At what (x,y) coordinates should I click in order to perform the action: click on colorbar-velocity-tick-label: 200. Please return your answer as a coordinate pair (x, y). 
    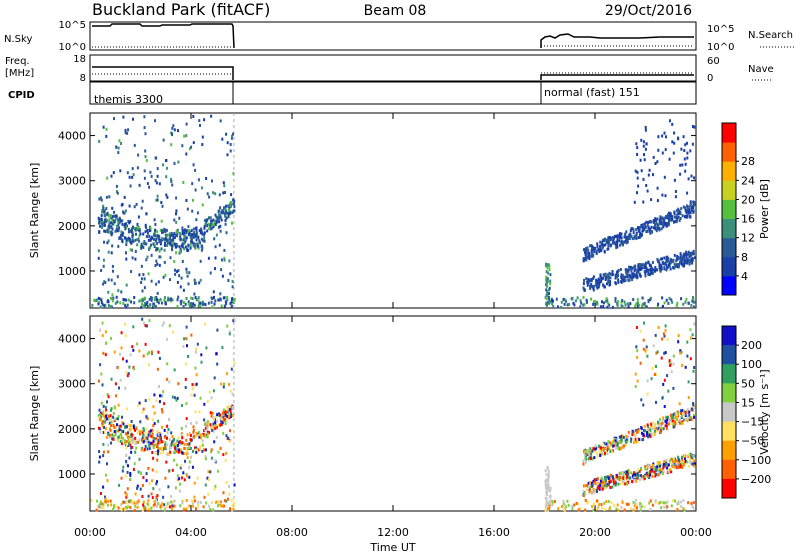
    Looking at the image, I should click on (751, 345).